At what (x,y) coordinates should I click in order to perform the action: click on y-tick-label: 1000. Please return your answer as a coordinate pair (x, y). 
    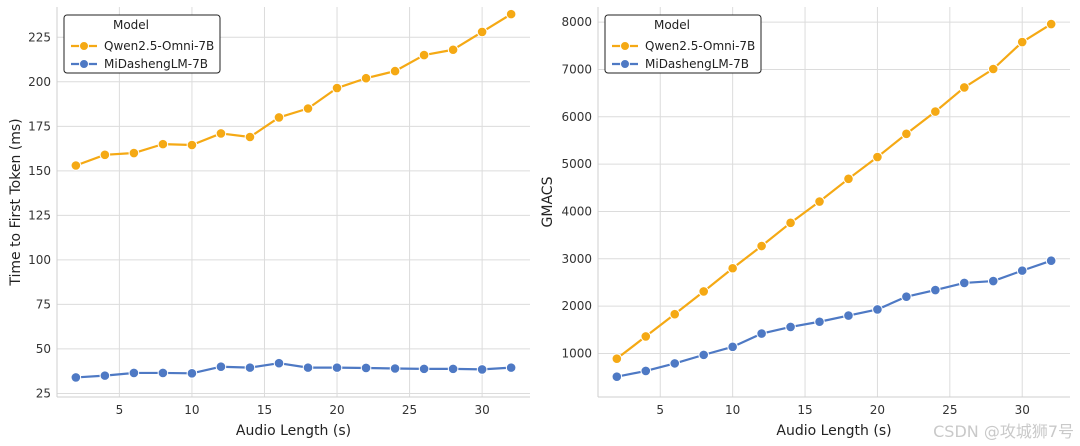
    Looking at the image, I should click on (576, 353).